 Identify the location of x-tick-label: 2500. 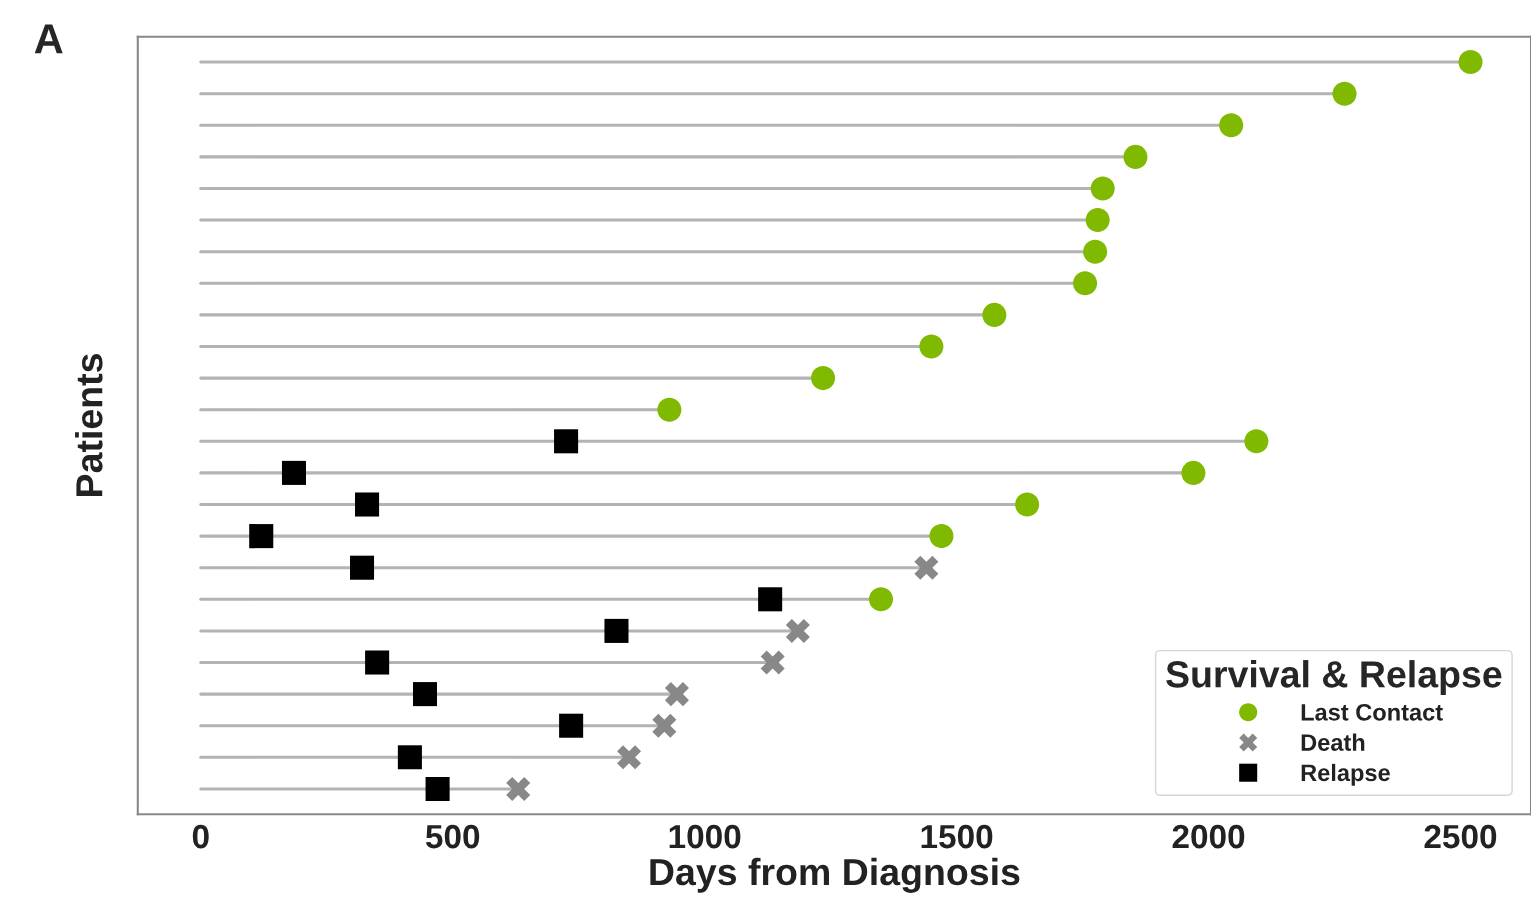
(1460, 836).